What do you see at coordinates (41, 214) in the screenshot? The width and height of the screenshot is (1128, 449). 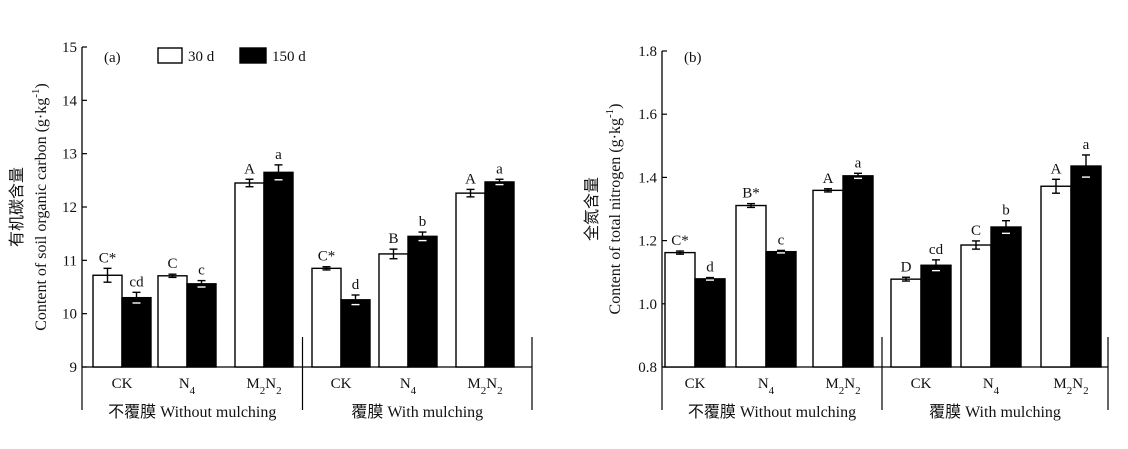 I see `y-axis-title-text: Content of soil organic carbon (g·kg` at bounding box center [41, 214].